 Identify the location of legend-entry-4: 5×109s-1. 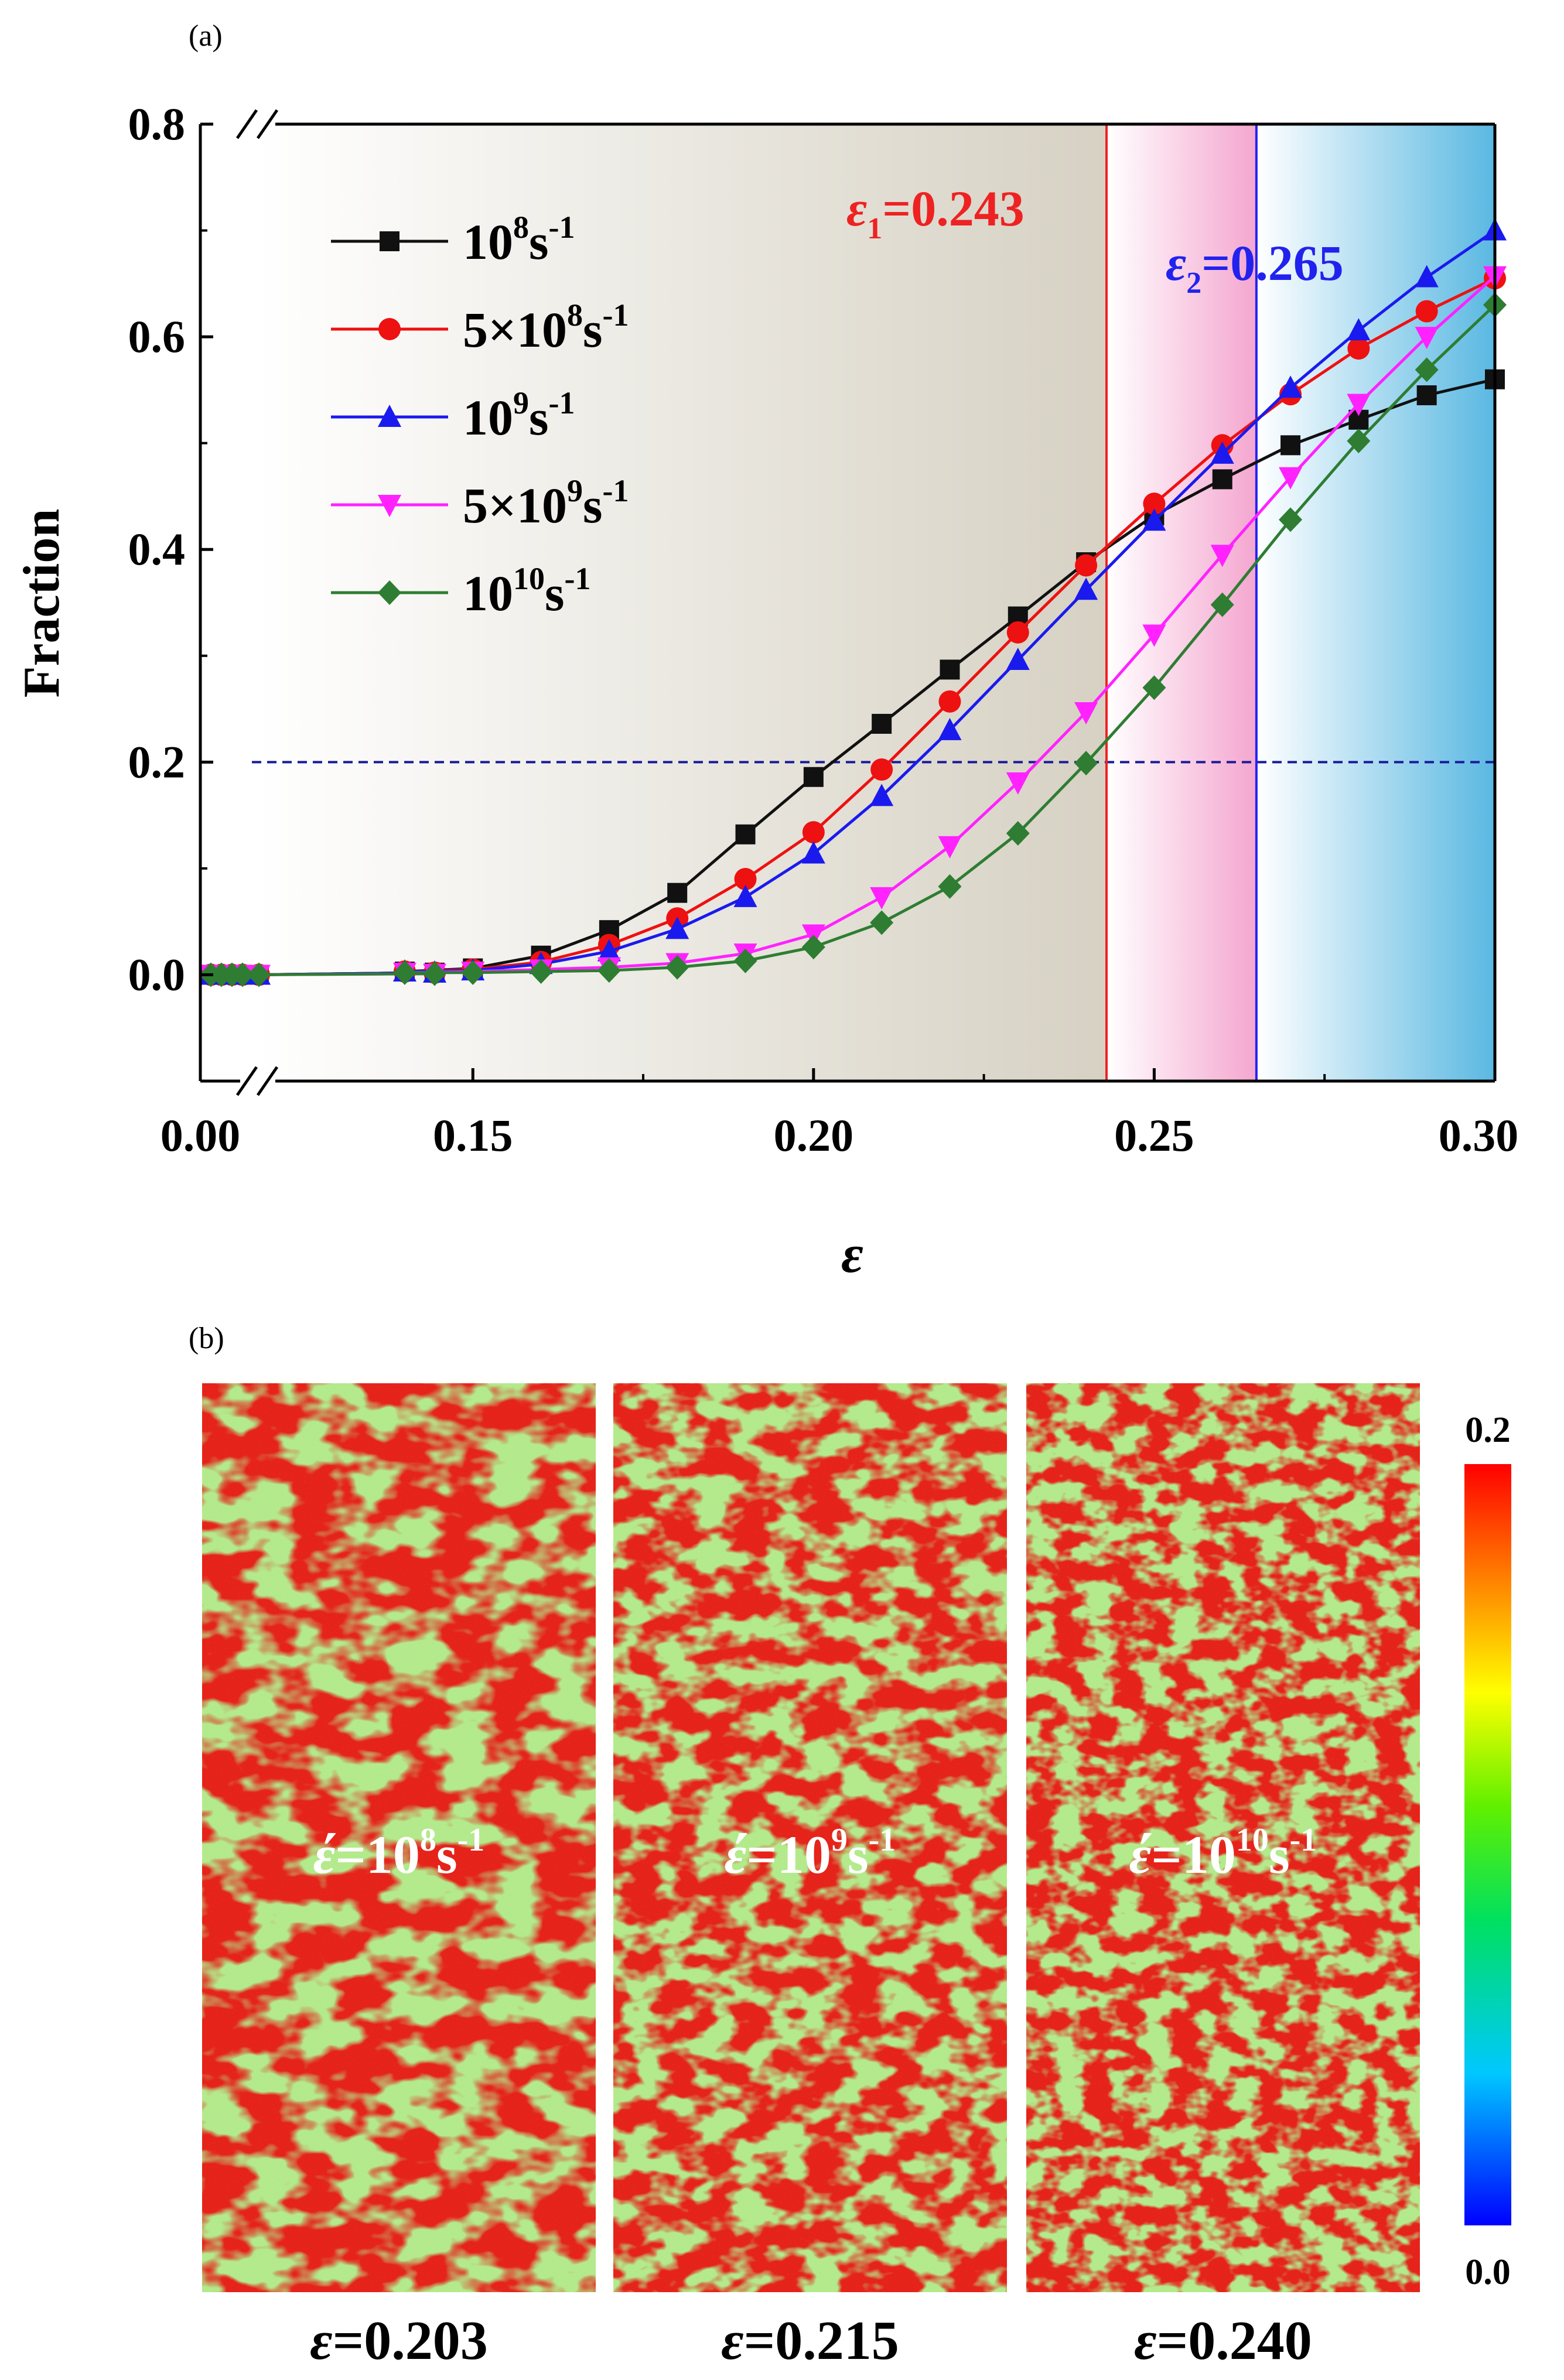
(546, 503).